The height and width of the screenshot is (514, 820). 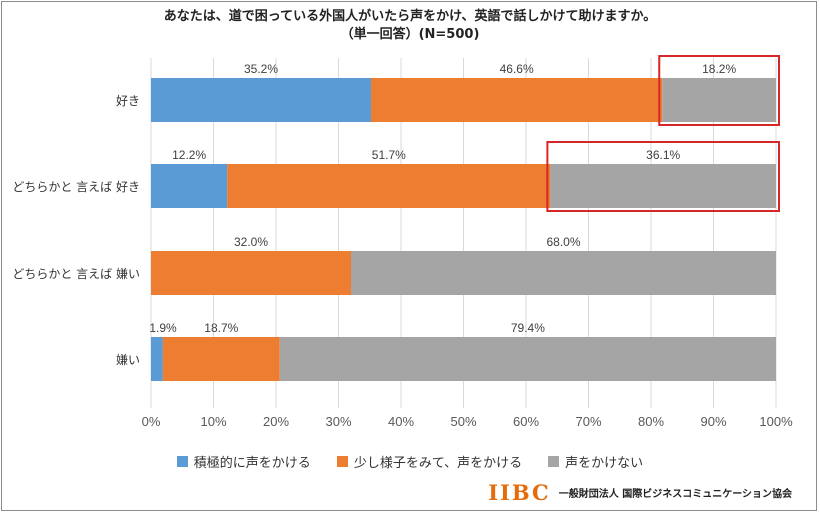 I want to click on x-tick-label: 30%, so click(x=338, y=421).